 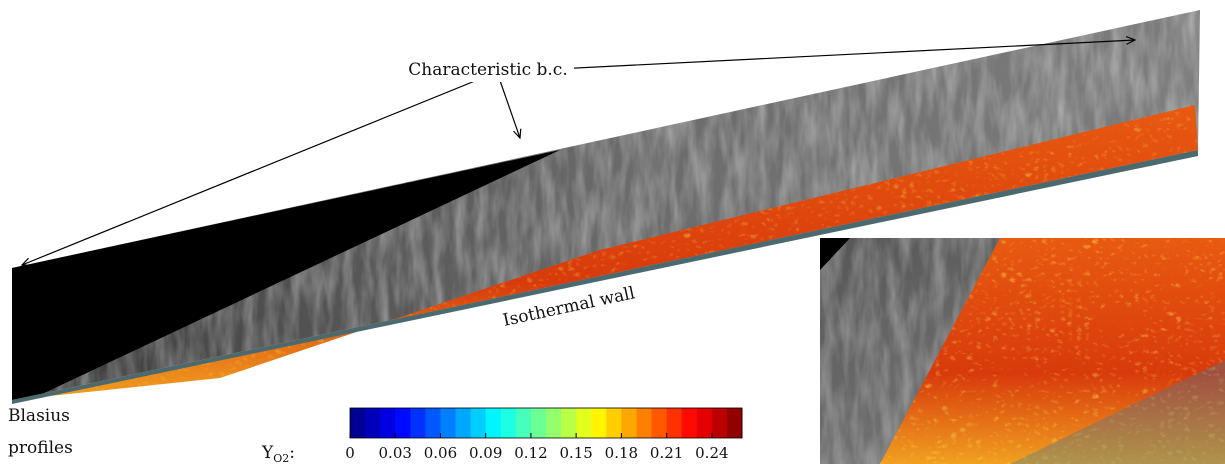 What do you see at coordinates (530, 453) in the screenshot?
I see `colorbar-tick-label: 0.12` at bounding box center [530, 453].